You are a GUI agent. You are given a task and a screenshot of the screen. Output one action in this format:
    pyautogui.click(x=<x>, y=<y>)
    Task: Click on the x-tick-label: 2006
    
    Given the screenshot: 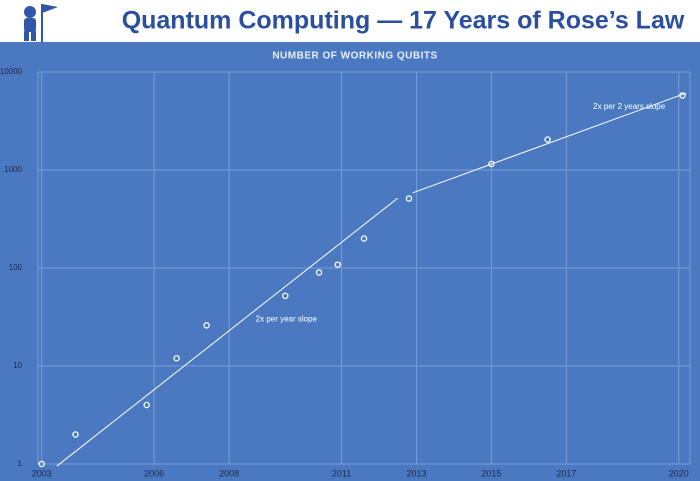 What is the action you would take?
    pyautogui.click(x=154, y=473)
    